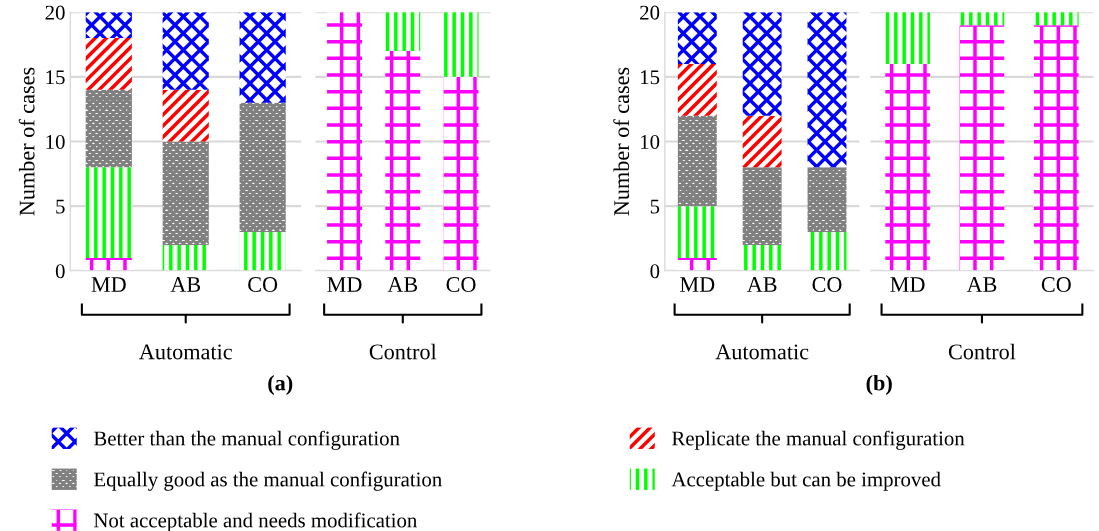  What do you see at coordinates (818, 440) in the screenshot?
I see `legend-label: Replicate the manual configuration` at bounding box center [818, 440].